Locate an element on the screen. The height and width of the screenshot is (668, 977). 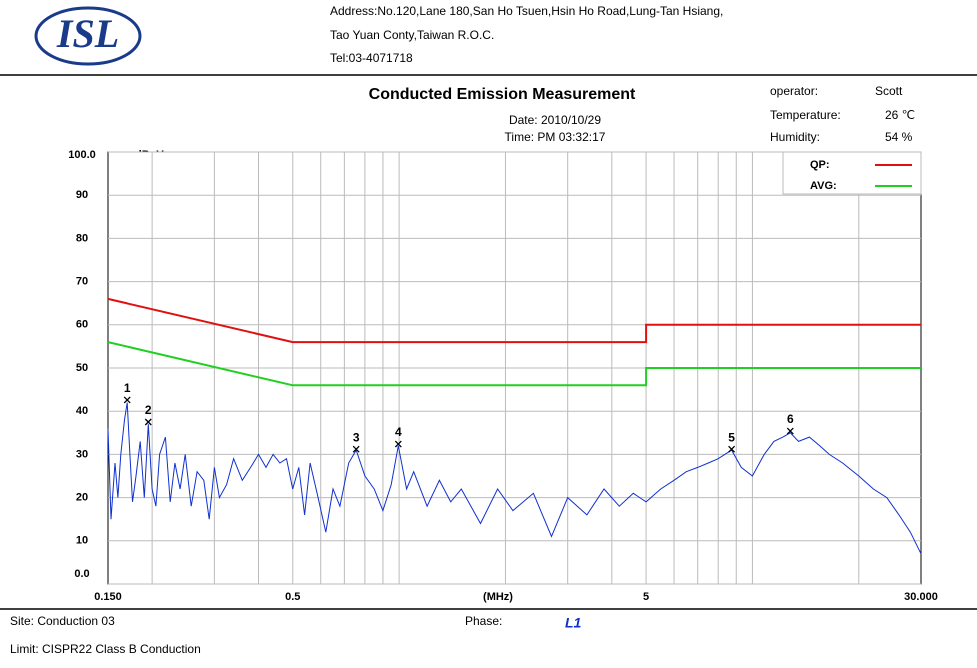
y-tick-label: 0.0 is located at coordinates (81, 574).